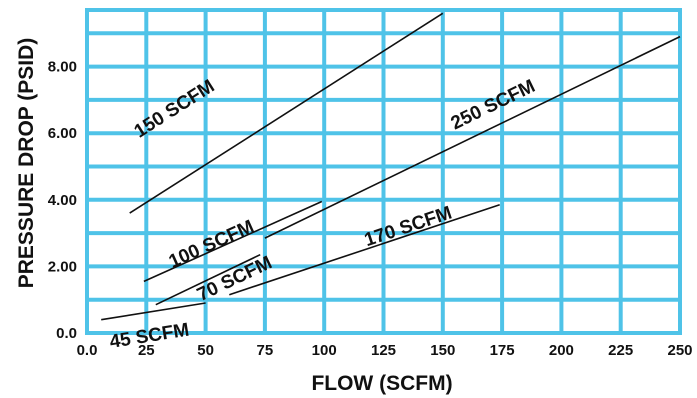 The width and height of the screenshot is (697, 398). I want to click on x-tick-labels: 0.0 25 50 75 100 125 150 175 200 225 250, so click(385, 350).